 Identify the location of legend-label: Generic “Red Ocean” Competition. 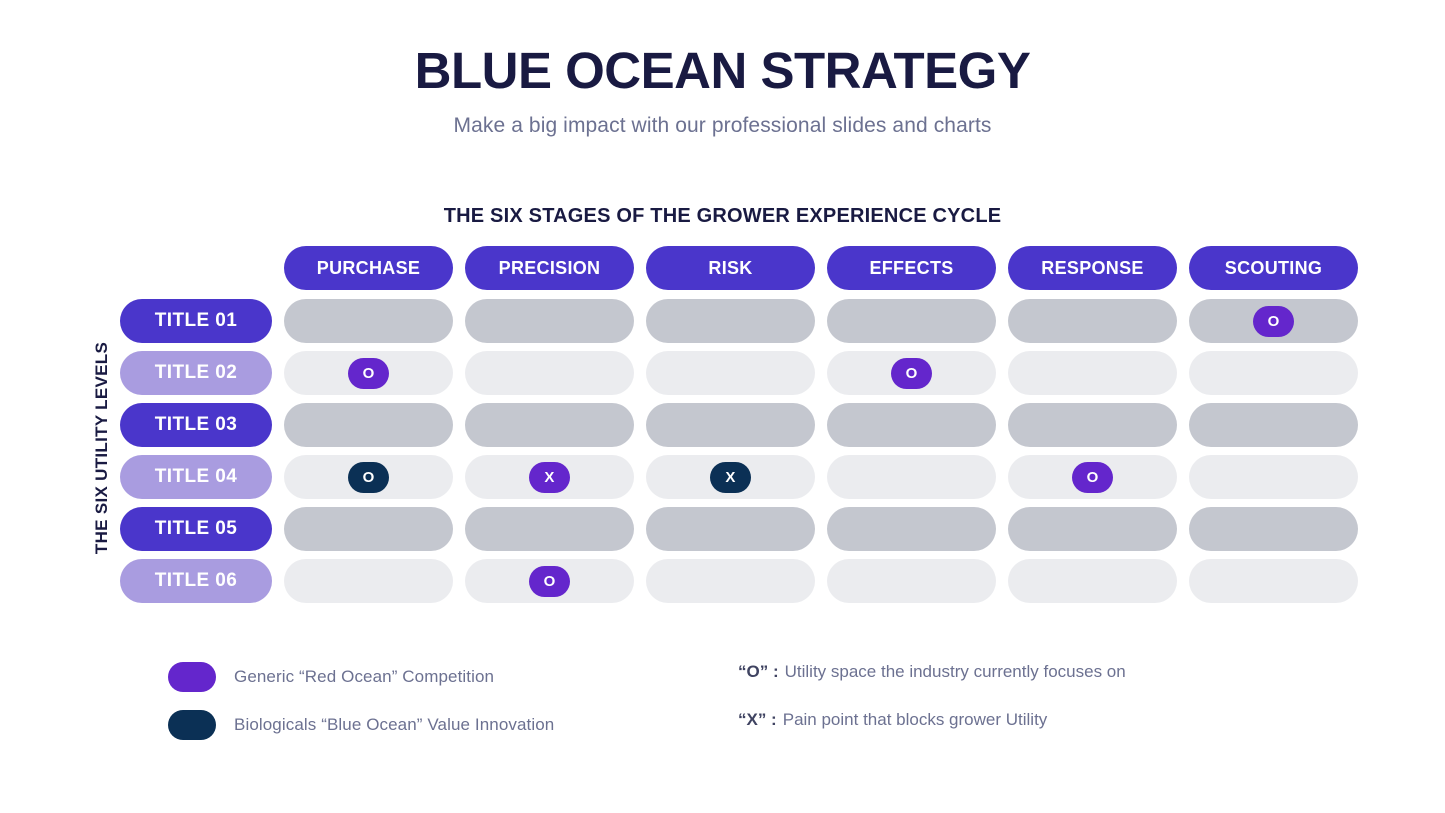
(364, 676).